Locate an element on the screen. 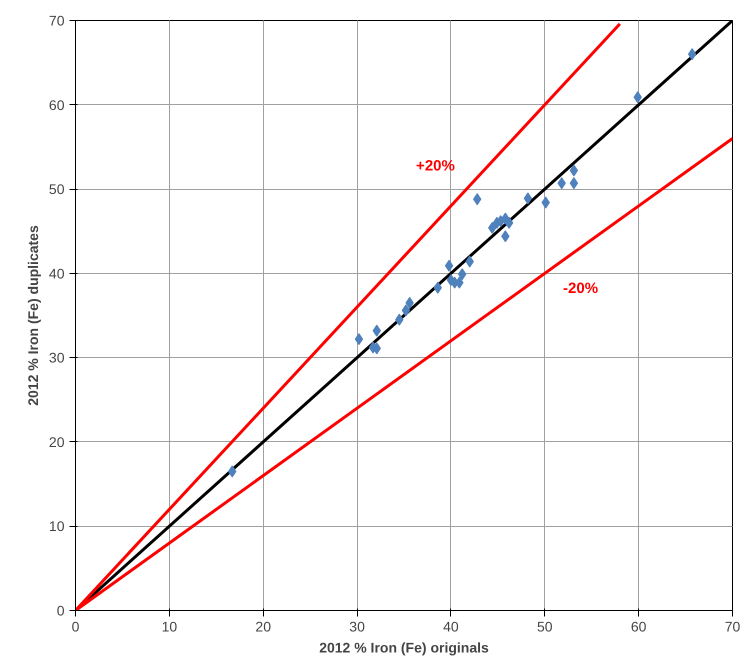  x-axis-title: 2012 % Iron (Fe) originals is located at coordinates (404, 648).